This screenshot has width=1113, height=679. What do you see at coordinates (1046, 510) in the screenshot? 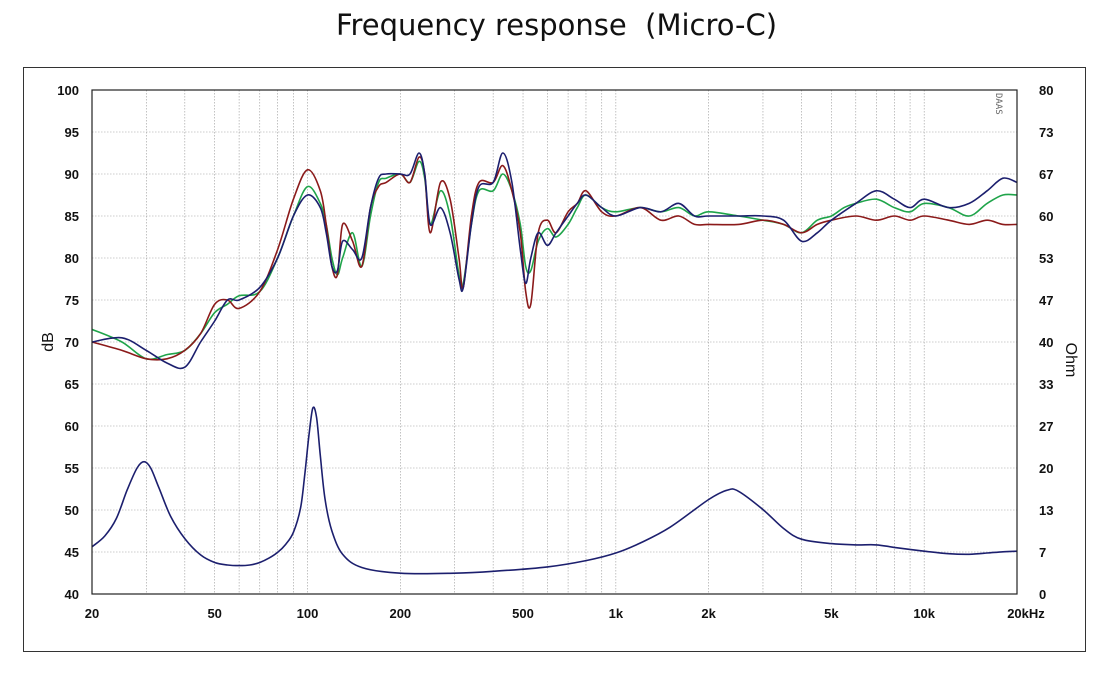
I see `y2-tick-label: 13` at bounding box center [1046, 510].